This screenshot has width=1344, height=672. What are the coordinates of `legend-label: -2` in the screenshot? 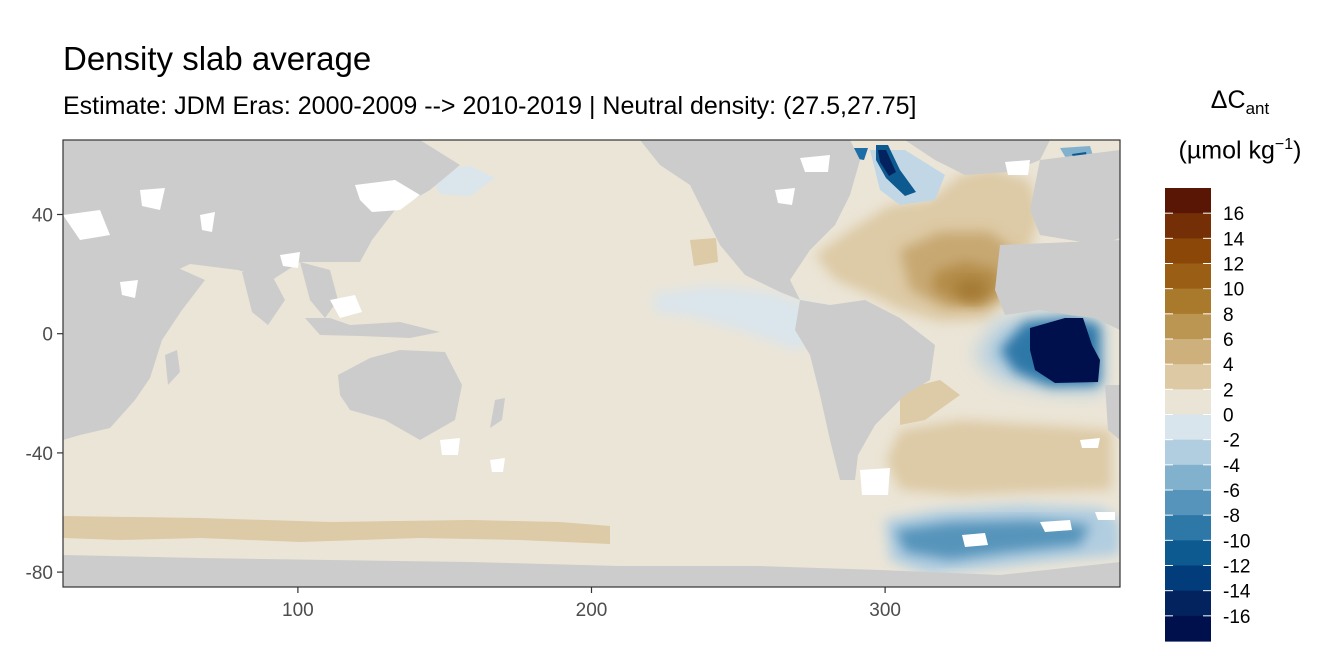 It's located at (1231, 441).